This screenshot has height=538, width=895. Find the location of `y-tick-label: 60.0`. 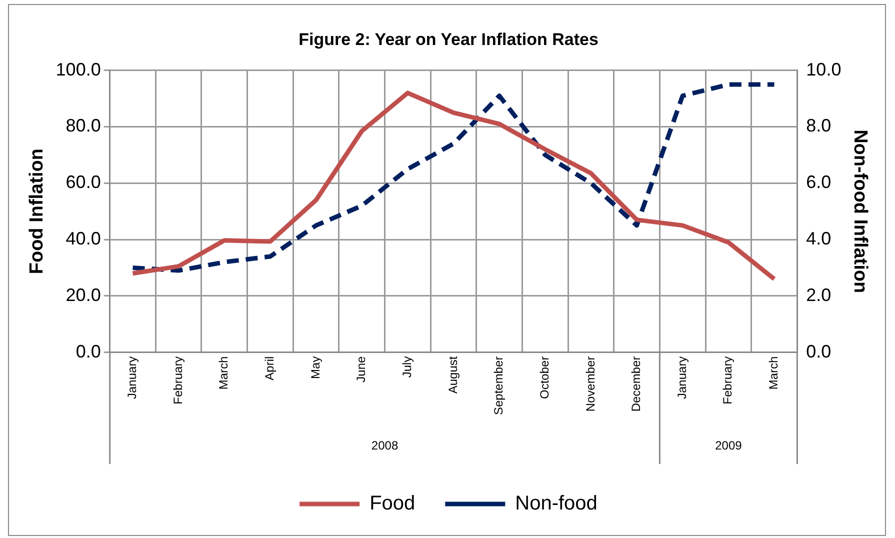

y-tick-label: 60.0 is located at coordinates (83, 182).